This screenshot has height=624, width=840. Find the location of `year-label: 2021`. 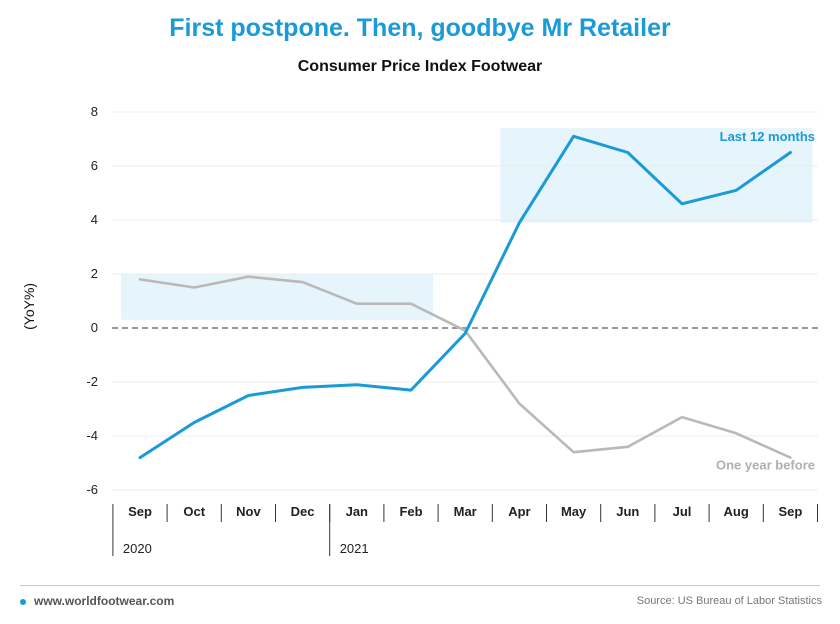

year-label: 2021 is located at coordinates (354, 548).